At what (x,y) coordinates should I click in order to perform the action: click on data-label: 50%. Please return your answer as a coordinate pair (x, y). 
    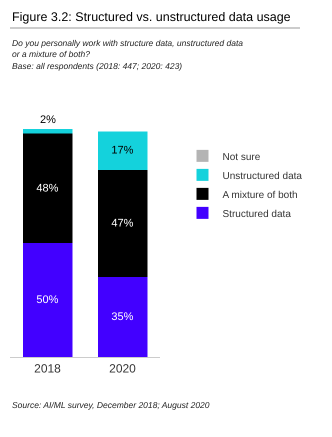
    Looking at the image, I should click on (47, 300).